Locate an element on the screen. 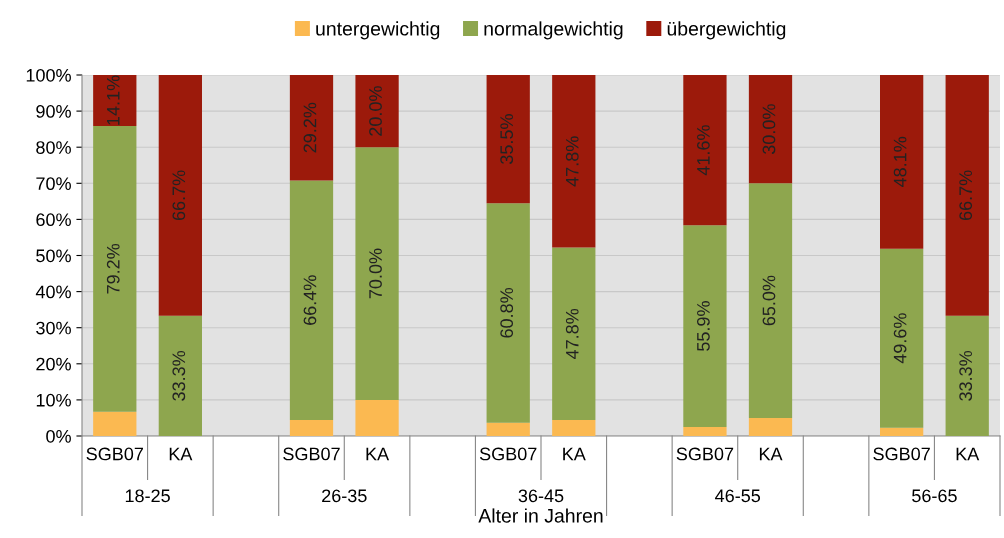  y-tick-label: 80% is located at coordinates (53, 147).